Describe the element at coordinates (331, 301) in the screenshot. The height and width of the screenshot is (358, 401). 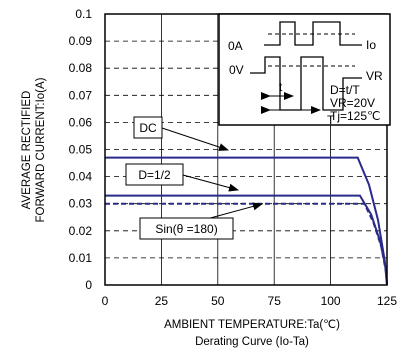
I see `x-tick-label: 100` at that location.